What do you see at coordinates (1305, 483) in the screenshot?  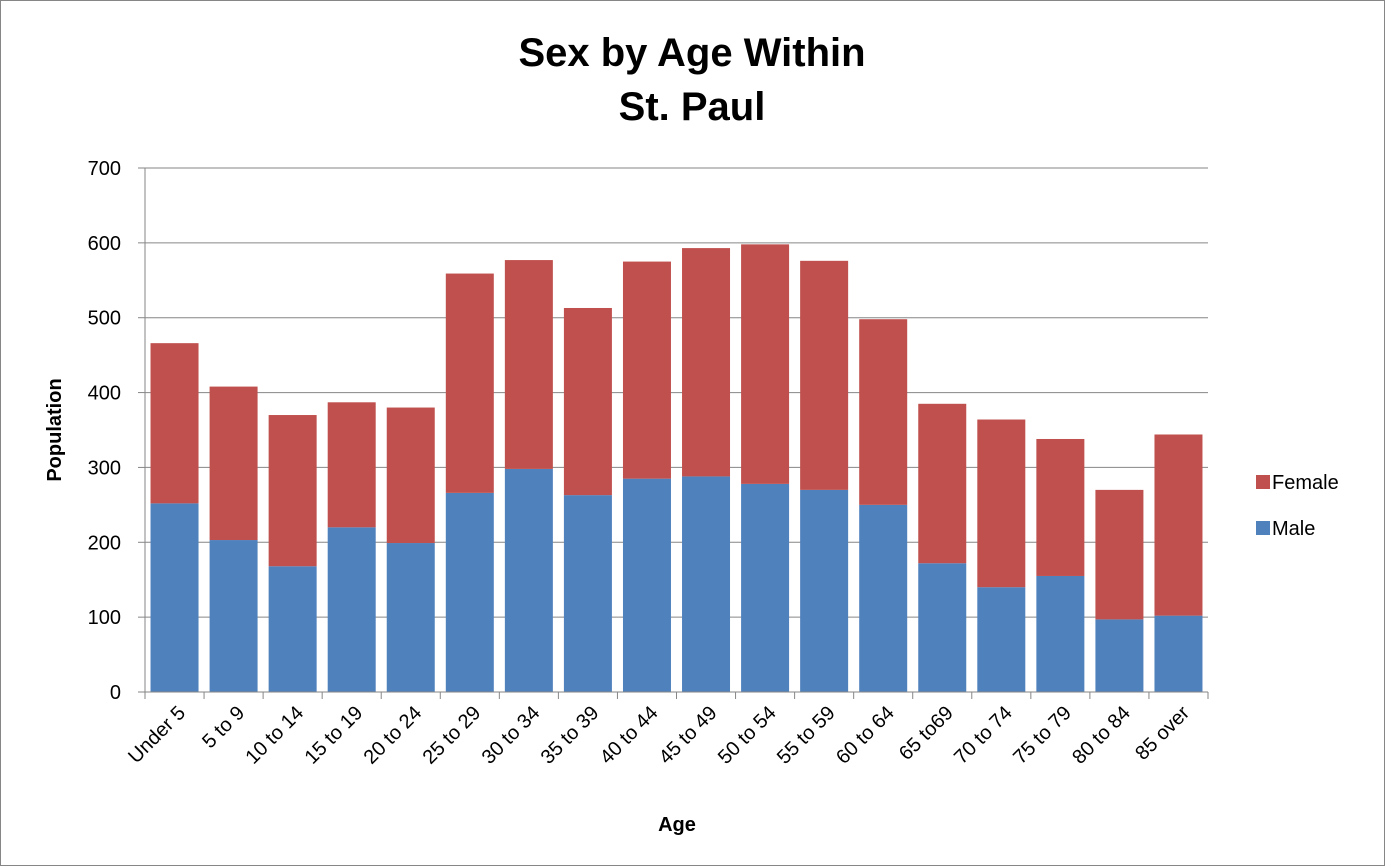 I see `legend-label-female: Female` at bounding box center [1305, 483].